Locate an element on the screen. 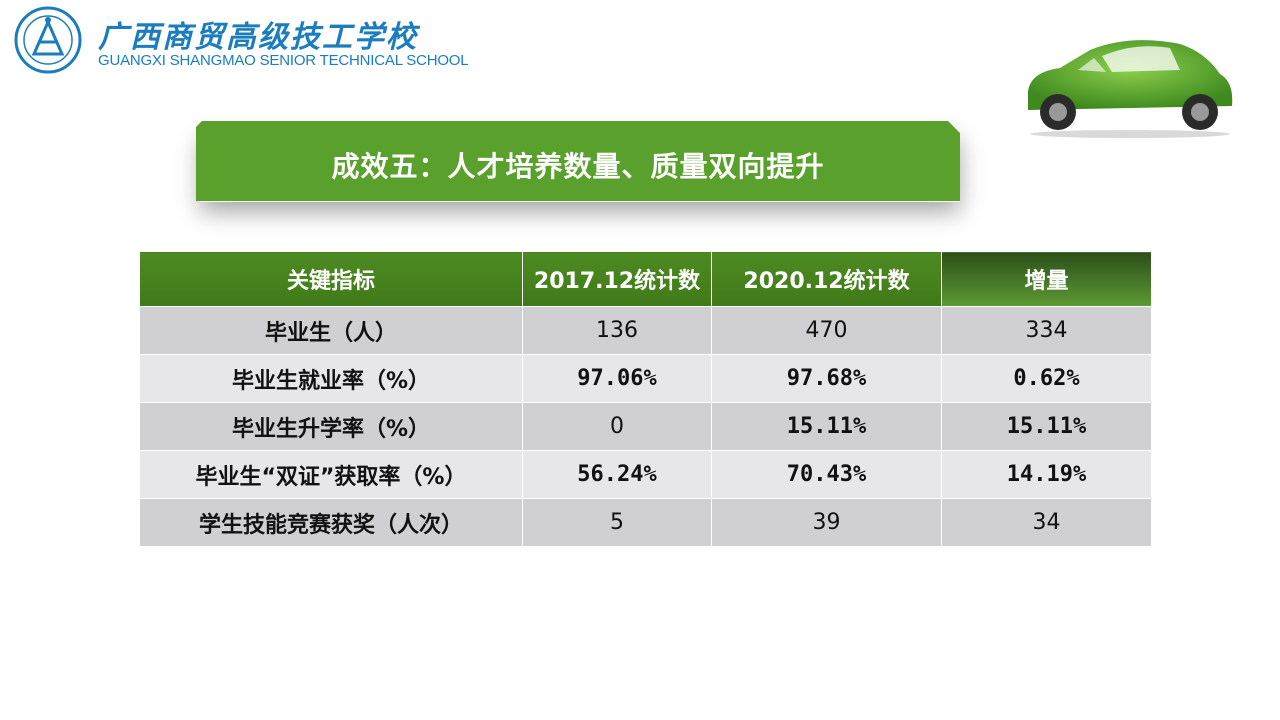 Image resolution: width=1280 pixels, height=720 pixels. cell-2017: 97.06% is located at coordinates (617, 378).